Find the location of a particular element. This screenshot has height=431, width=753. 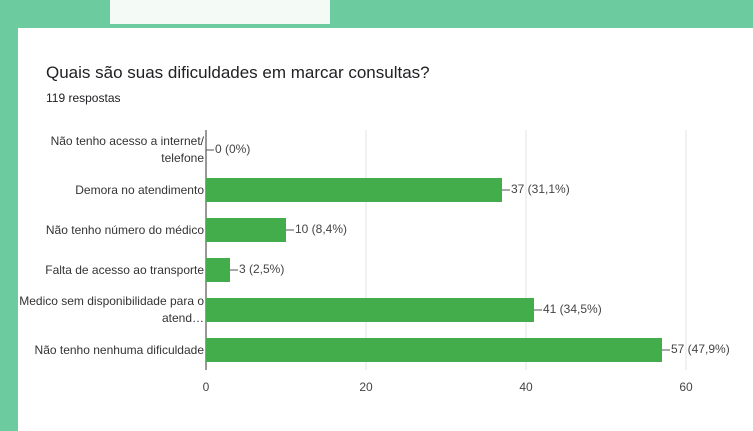

chart-subtitle: 119 respostas is located at coordinates (83, 98).